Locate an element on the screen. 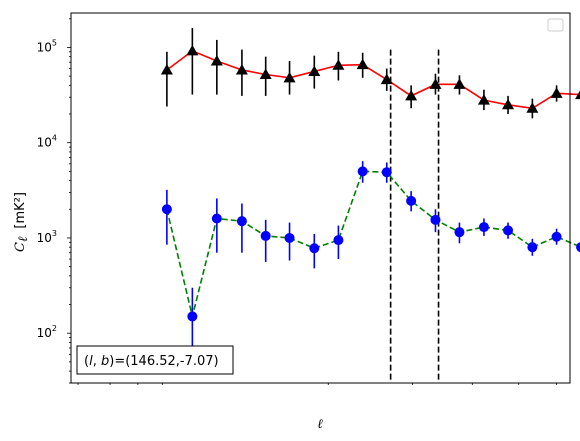 The height and width of the screenshot is (441, 580). y-axis-label: Cℓ [mK²] is located at coordinates (22, 222).